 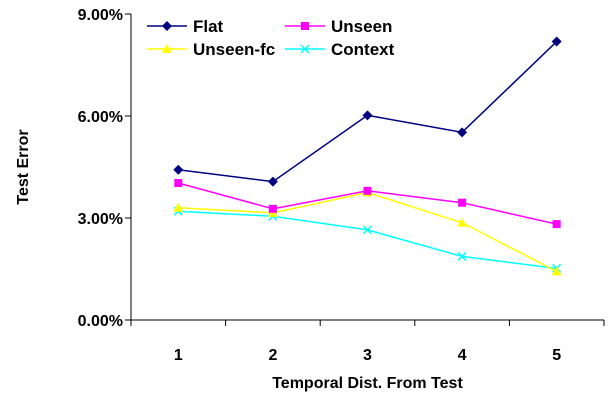 What do you see at coordinates (363, 49) in the screenshot?
I see `legend-label: Context` at bounding box center [363, 49].